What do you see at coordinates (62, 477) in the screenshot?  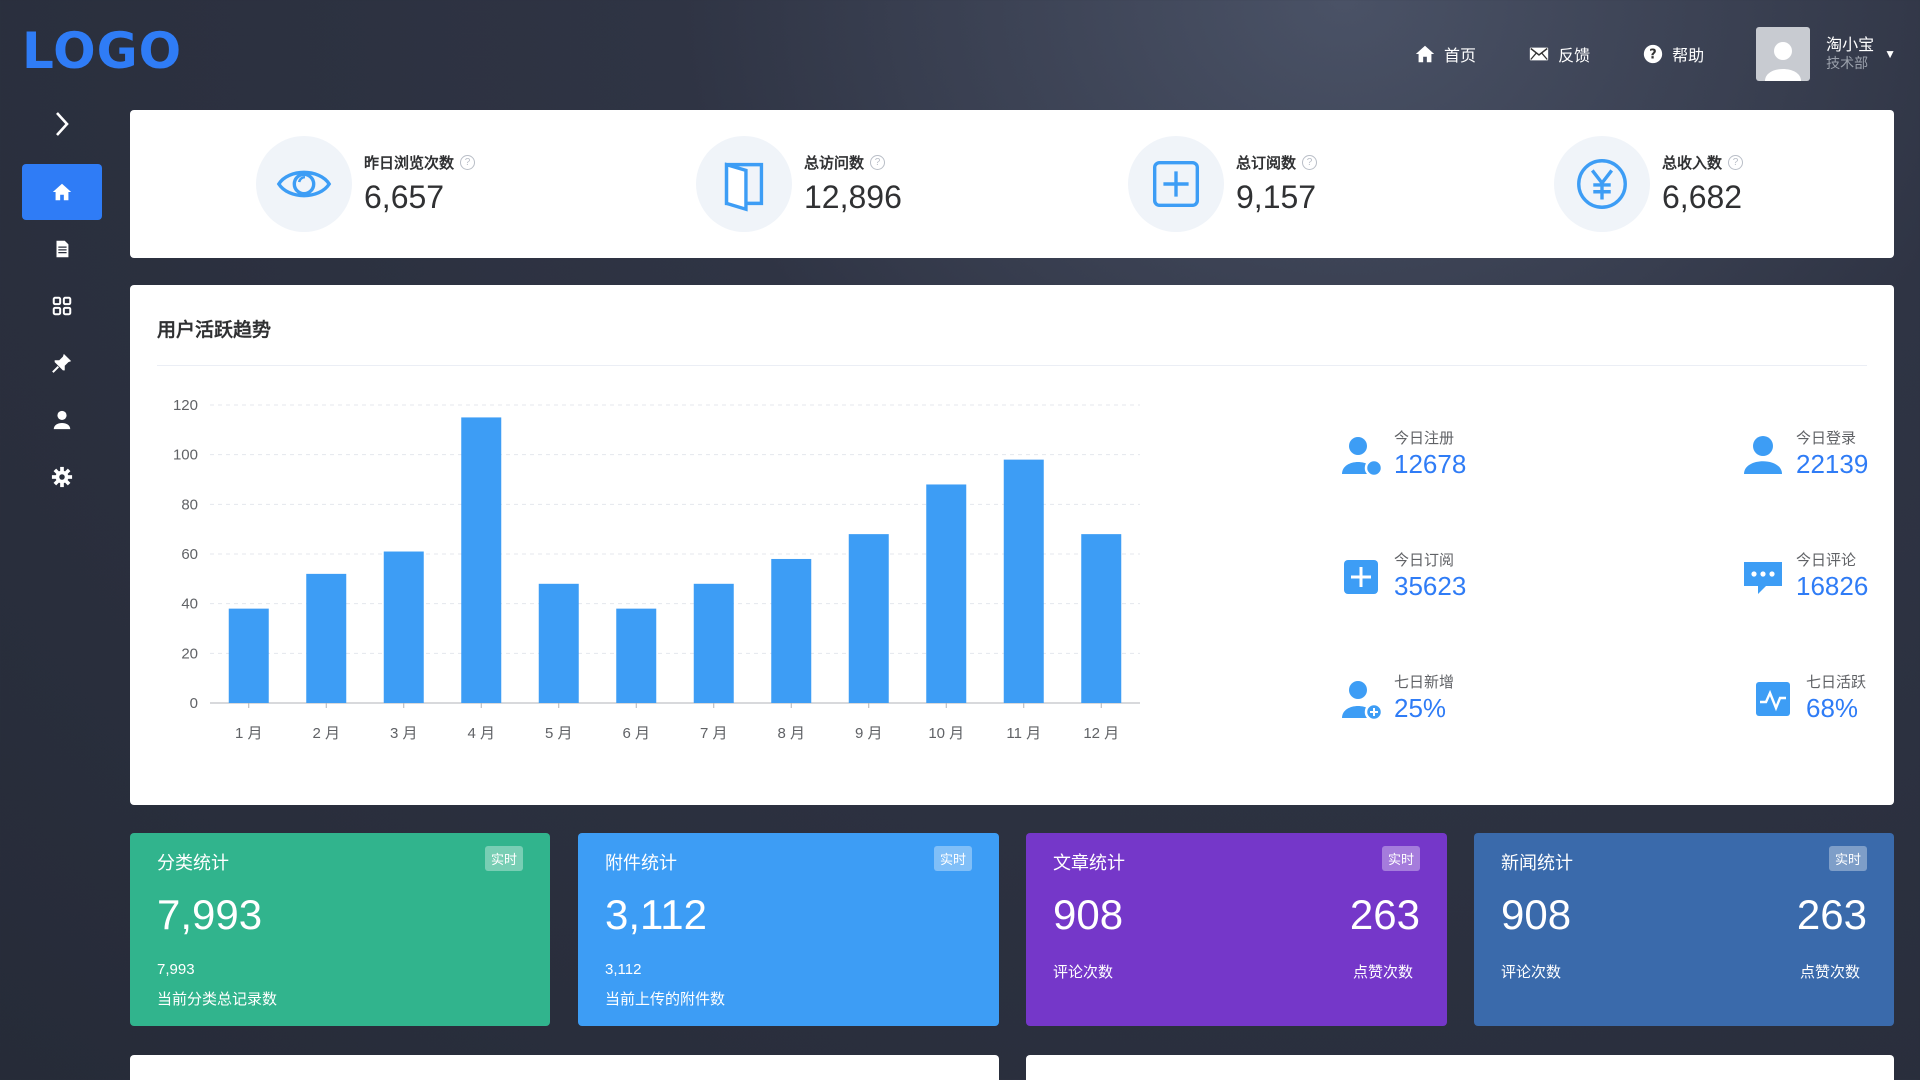 I see `sidebar-item-settings` at bounding box center [62, 477].